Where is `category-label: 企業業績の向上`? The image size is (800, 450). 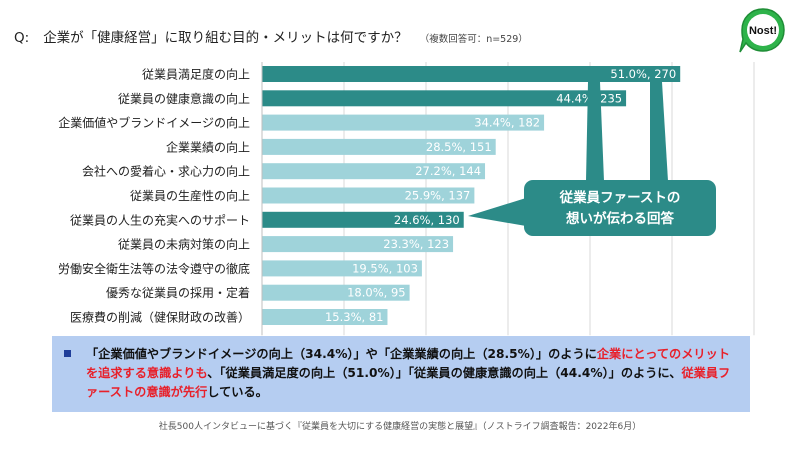 category-label: 企業業績の向上 is located at coordinates (208, 146).